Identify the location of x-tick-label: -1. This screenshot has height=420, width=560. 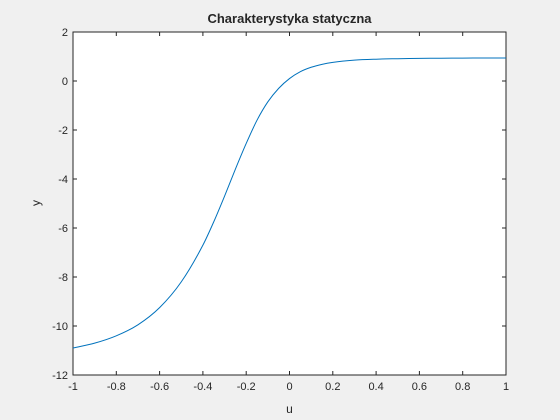
(73, 387).